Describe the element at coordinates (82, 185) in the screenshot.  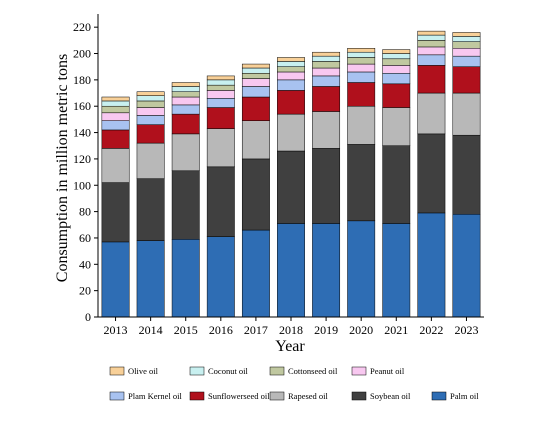
I see `y-tick-label-100: 100` at that location.